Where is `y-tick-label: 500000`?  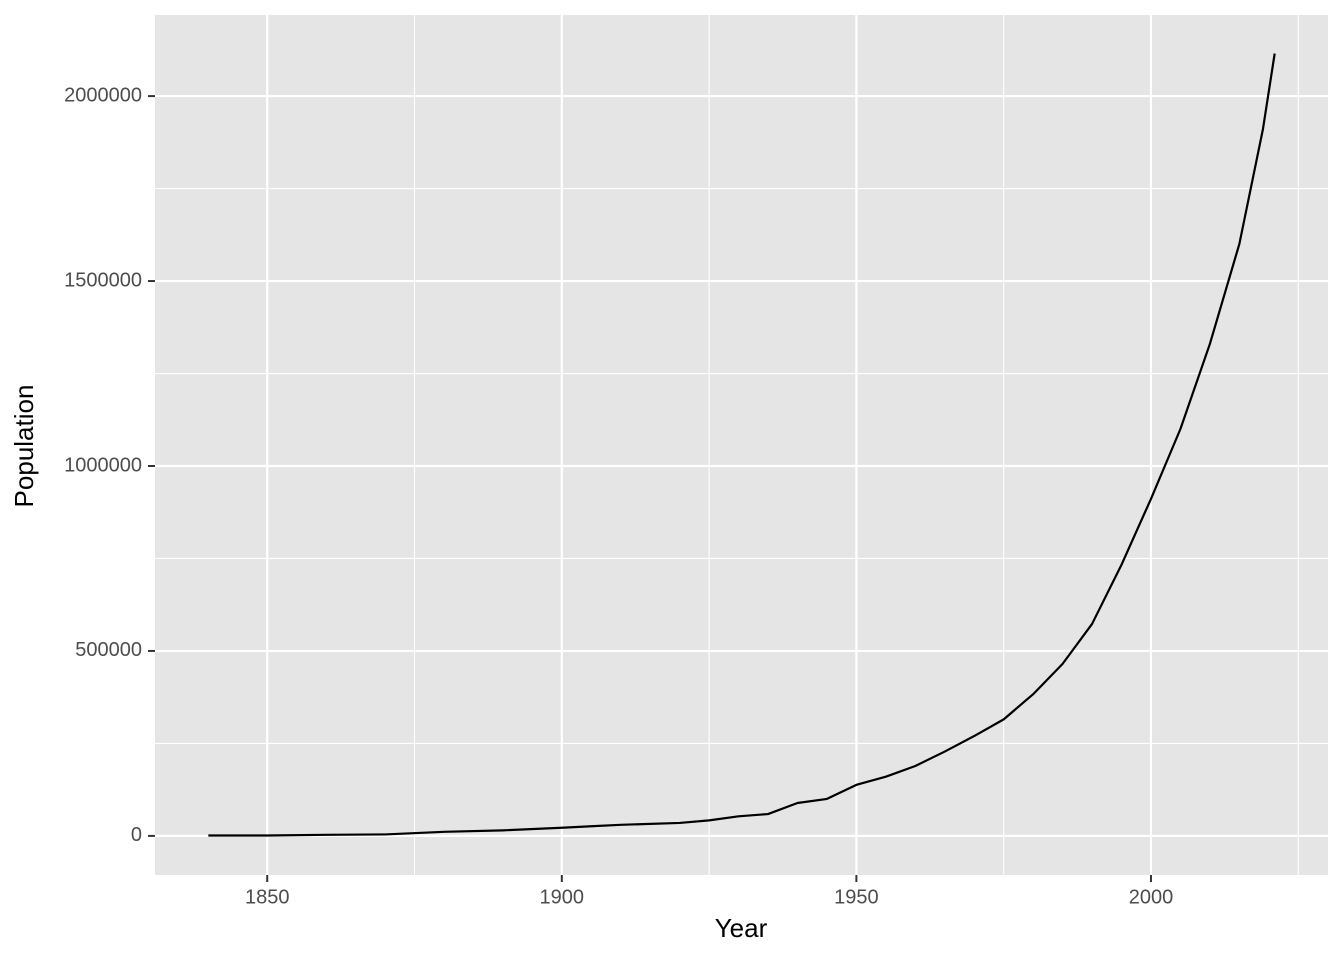
y-tick-label: 500000 is located at coordinates (108, 650).